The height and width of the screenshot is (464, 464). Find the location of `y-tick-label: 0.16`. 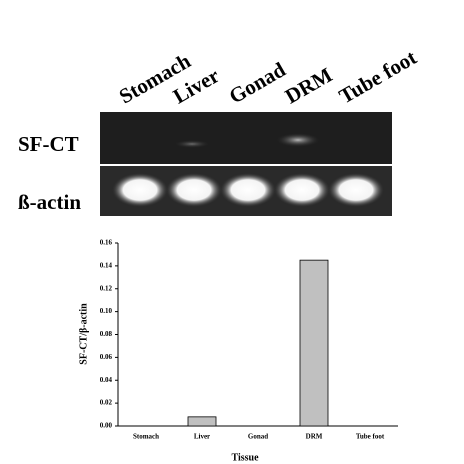

y-tick-label: 0.16 is located at coordinates (106, 243).